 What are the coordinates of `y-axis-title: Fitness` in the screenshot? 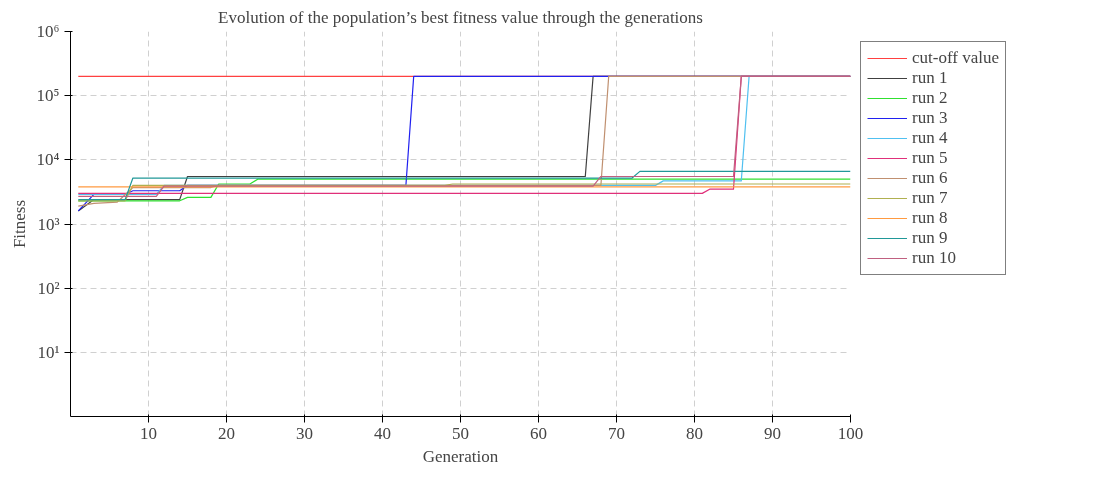 It's located at (19, 224).